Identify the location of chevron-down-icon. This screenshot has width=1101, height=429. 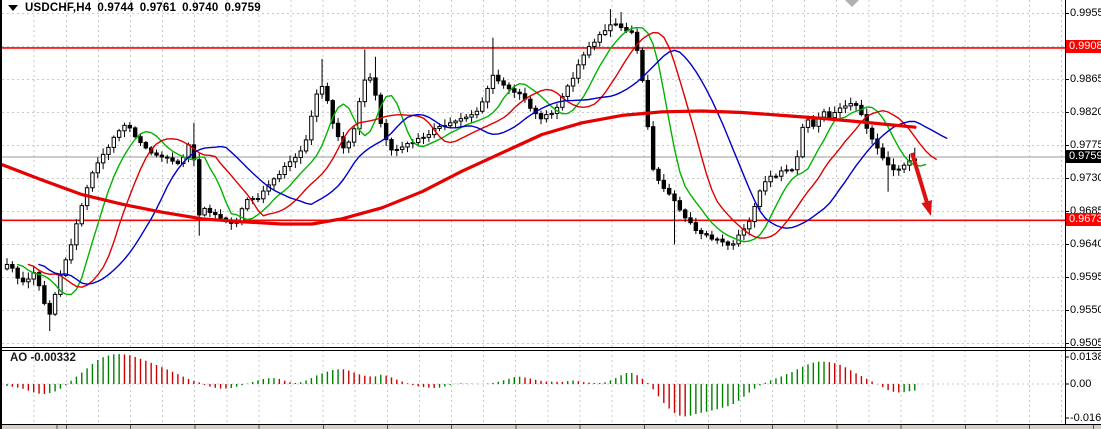
(13, 8).